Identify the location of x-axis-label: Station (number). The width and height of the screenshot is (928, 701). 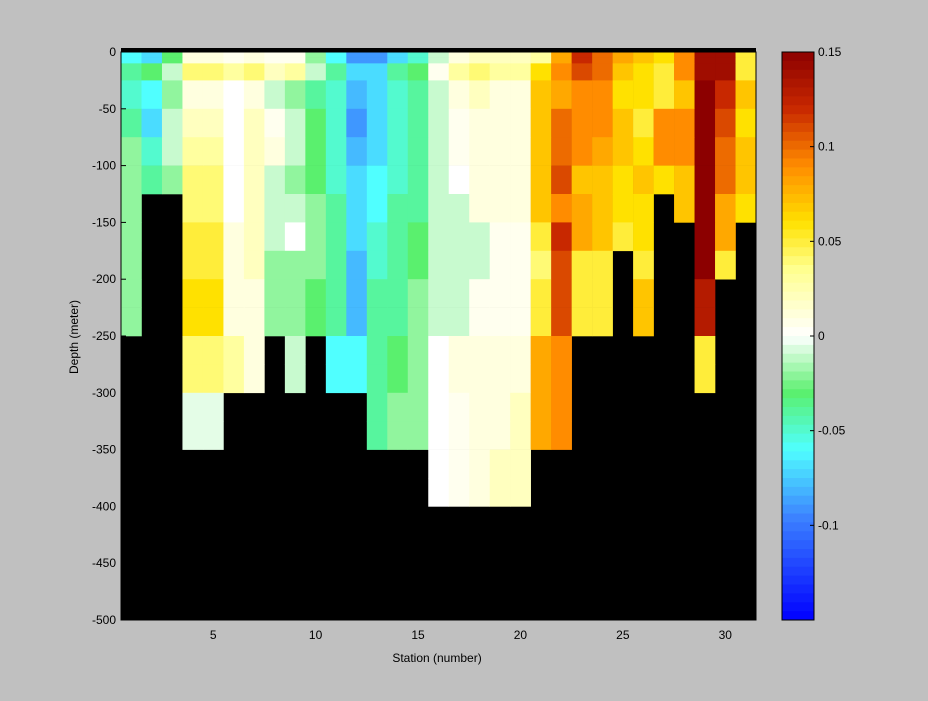
(436, 658).